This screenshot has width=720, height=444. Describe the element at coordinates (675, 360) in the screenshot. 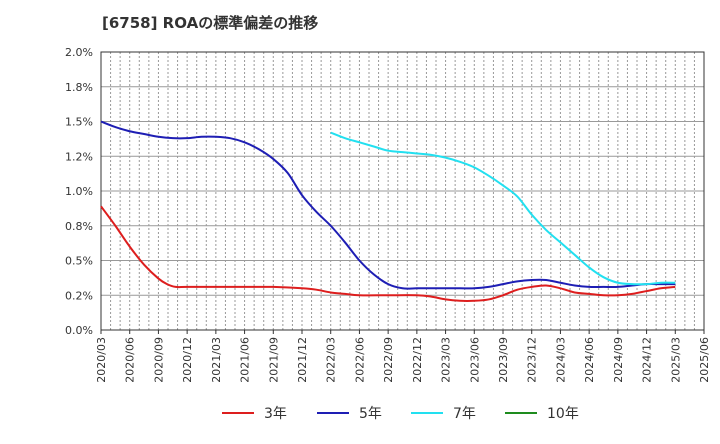

I see `x-tick-label: 2025/03` at that location.